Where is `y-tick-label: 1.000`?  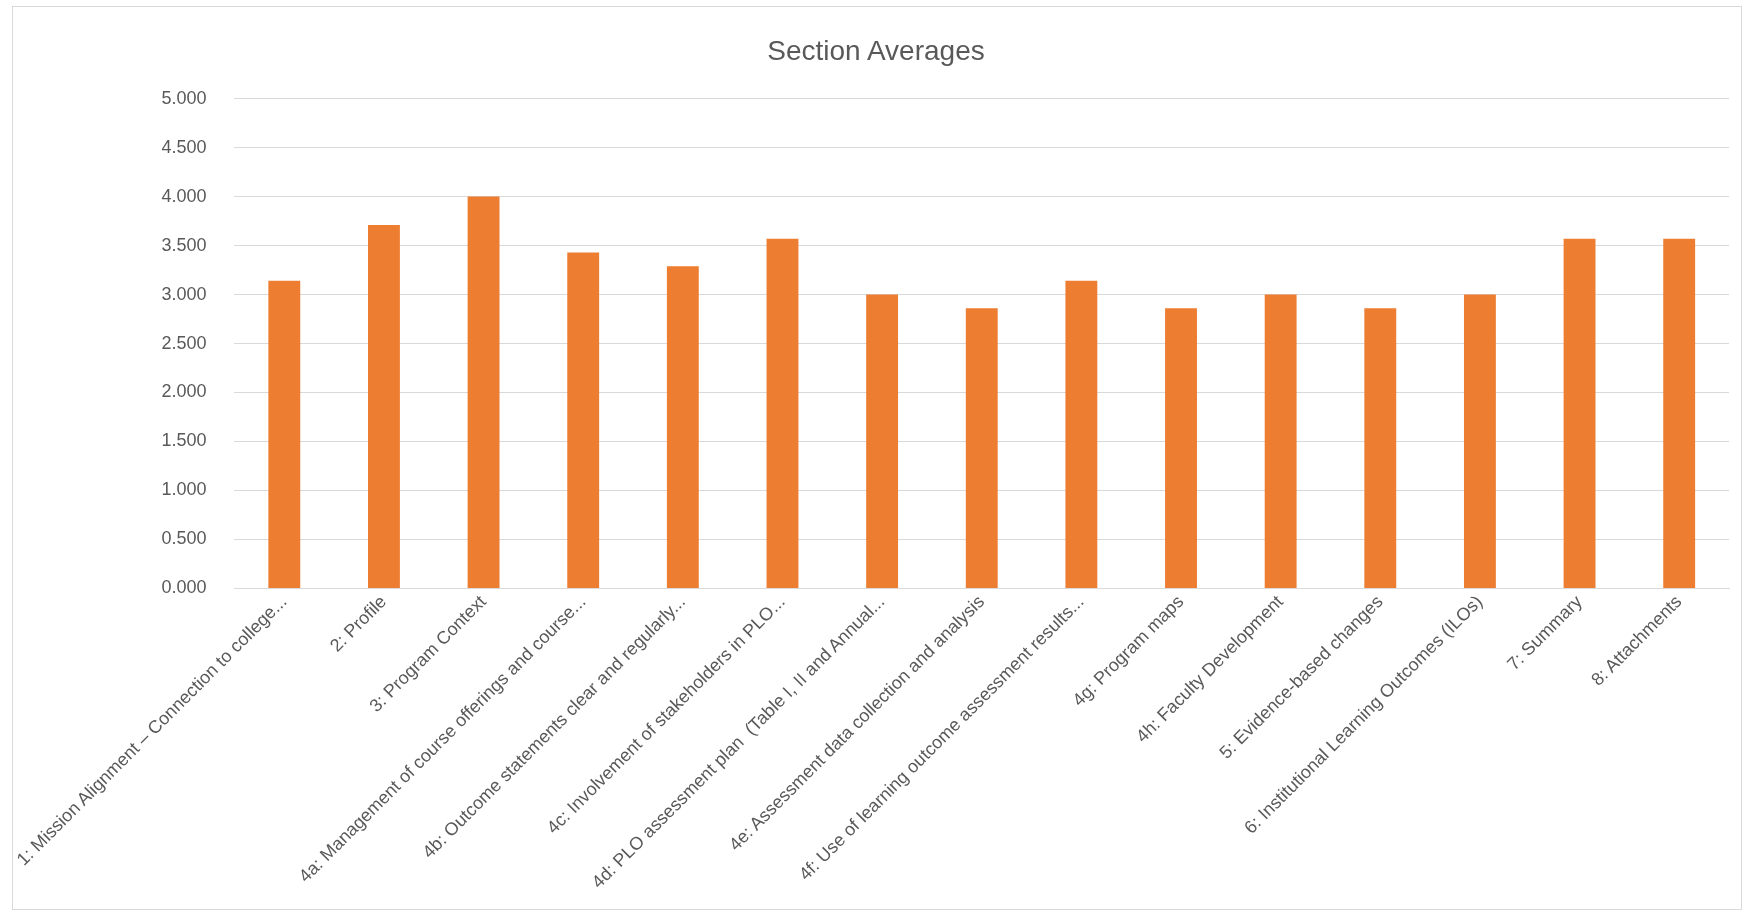
y-tick-label: 1.000 is located at coordinates (184, 489).